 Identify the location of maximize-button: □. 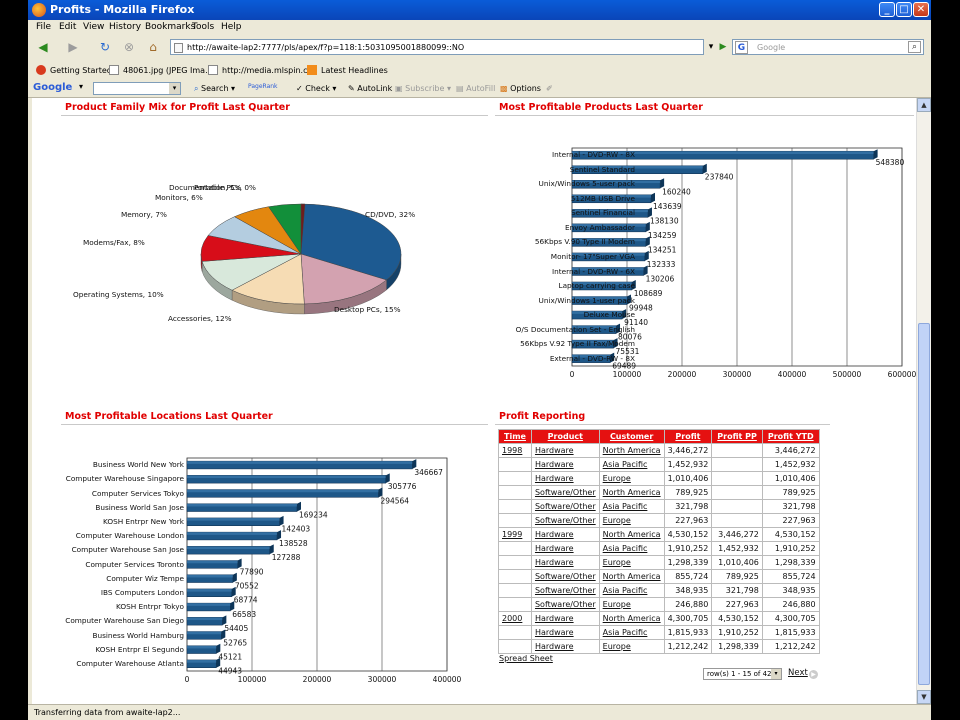
(904, 9).